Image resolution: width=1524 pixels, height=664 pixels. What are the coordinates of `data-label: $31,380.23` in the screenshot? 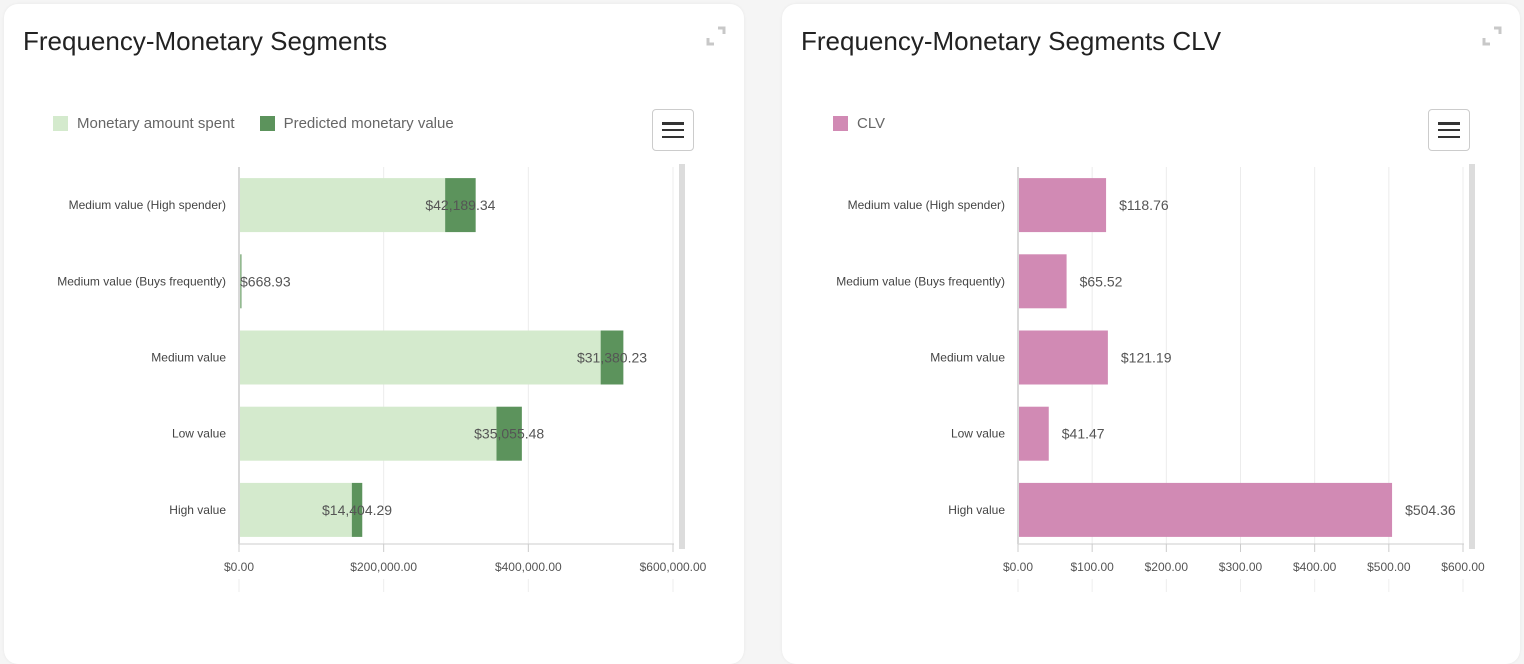 It's located at (612, 358).